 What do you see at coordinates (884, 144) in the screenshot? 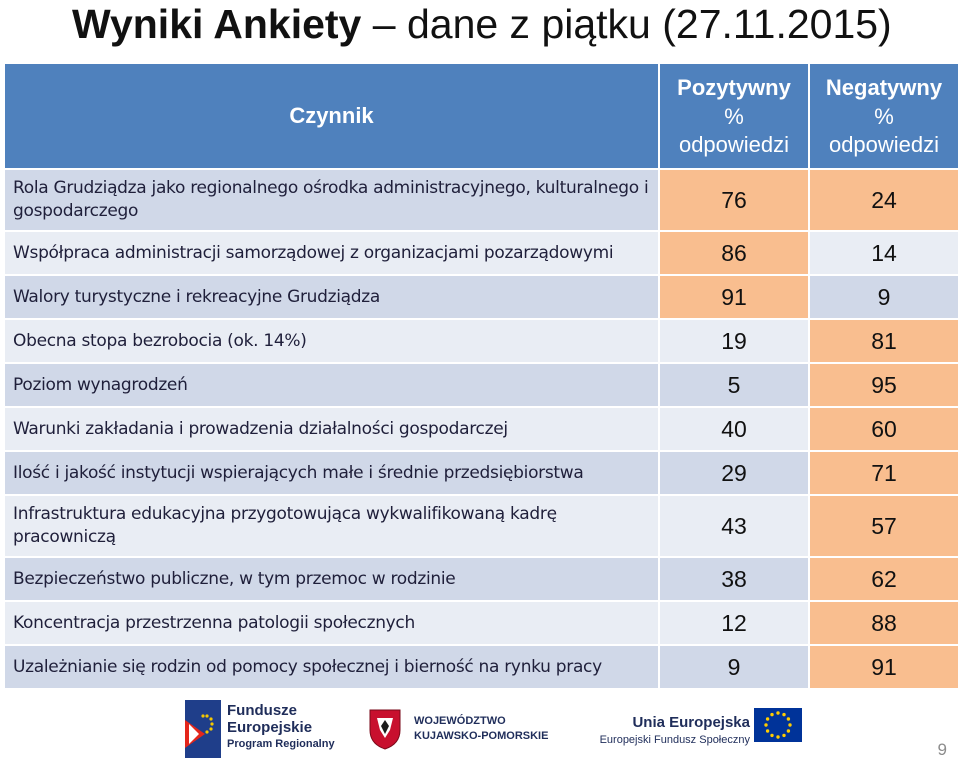
I see `negative-header-sub: odpowiedzi` at bounding box center [884, 144].